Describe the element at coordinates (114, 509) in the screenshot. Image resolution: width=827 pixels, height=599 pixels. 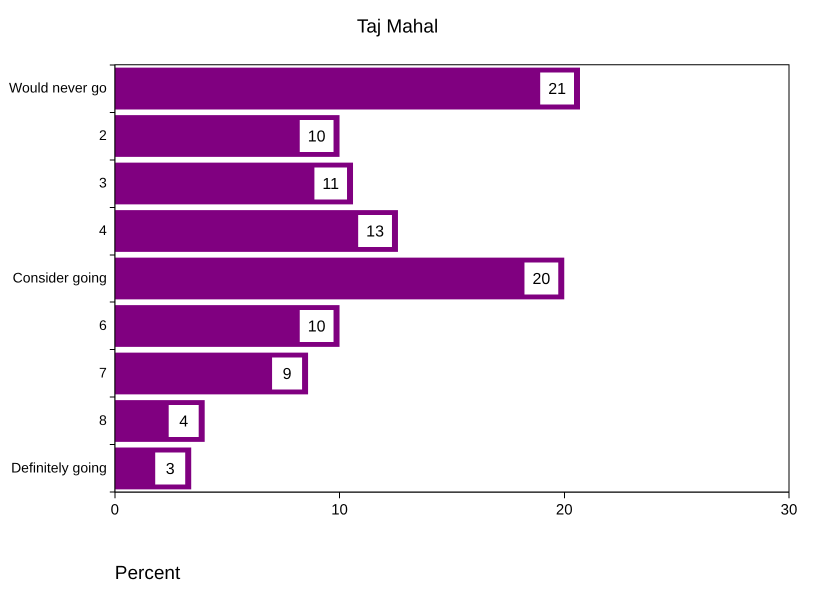
I see `x-tick-label: 0` at that location.